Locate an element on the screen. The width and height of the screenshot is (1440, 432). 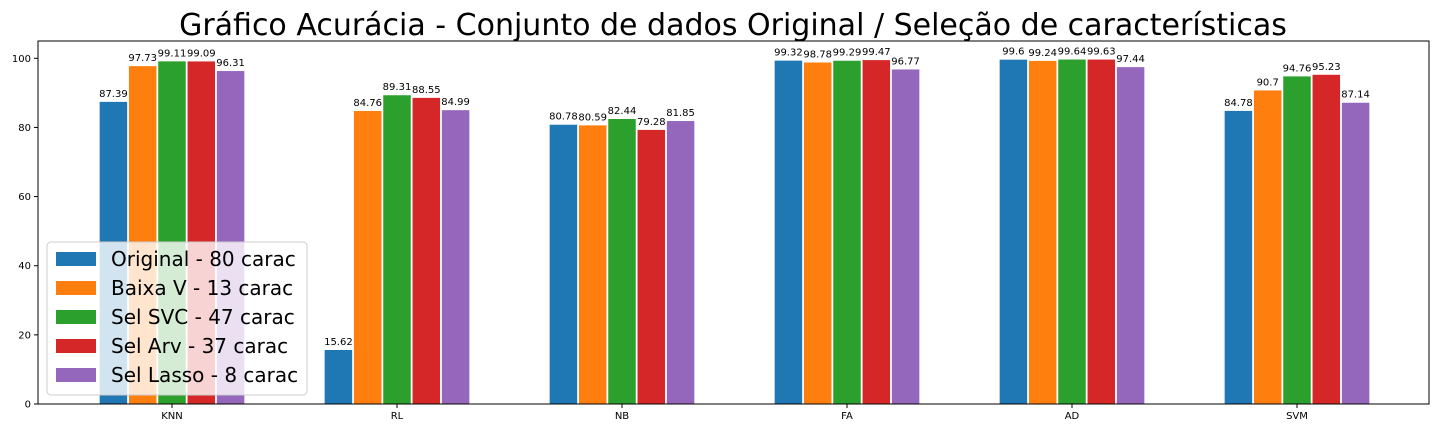
data-label: 99.64 is located at coordinates (1072, 52).